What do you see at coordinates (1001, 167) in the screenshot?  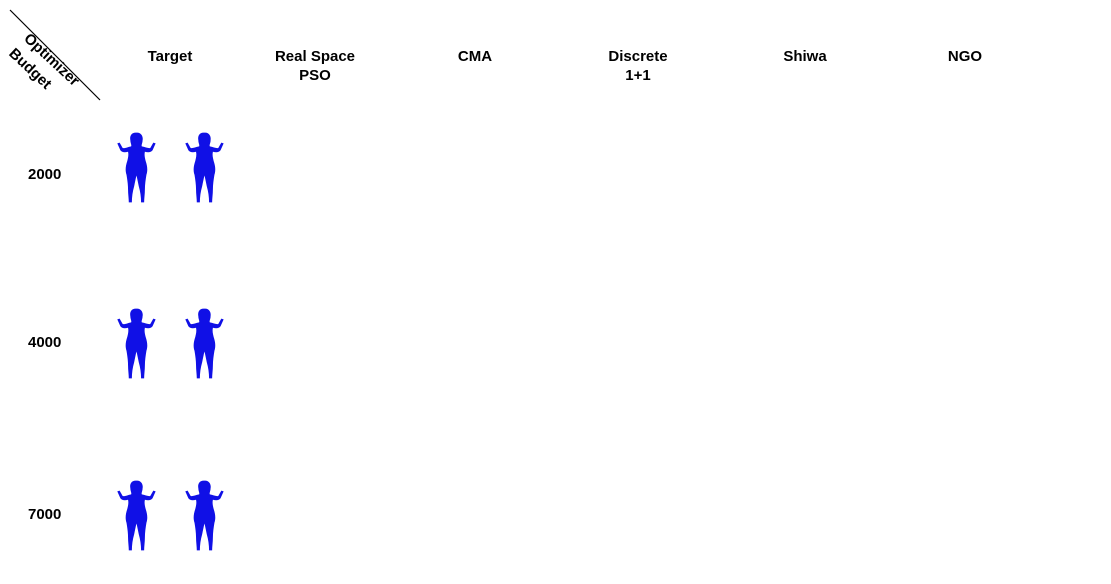 I see `body-figure-ngo-2000-back` at bounding box center [1001, 167].